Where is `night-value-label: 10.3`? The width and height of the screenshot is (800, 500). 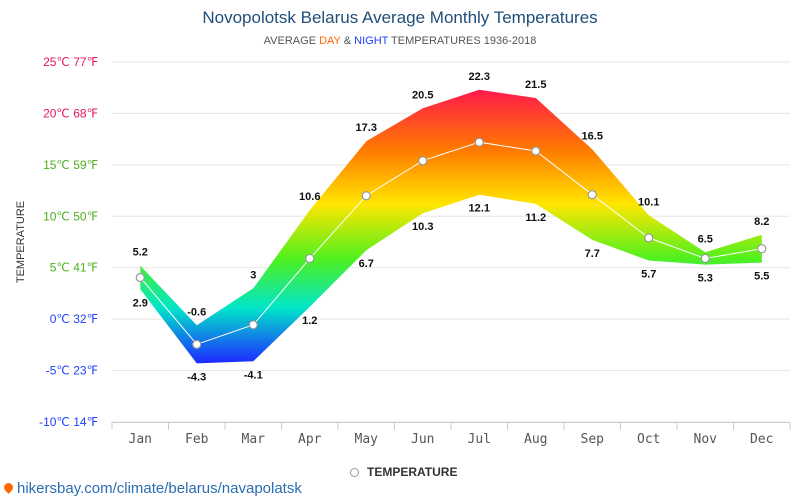 night-value-label: 10.3 is located at coordinates (422, 227).